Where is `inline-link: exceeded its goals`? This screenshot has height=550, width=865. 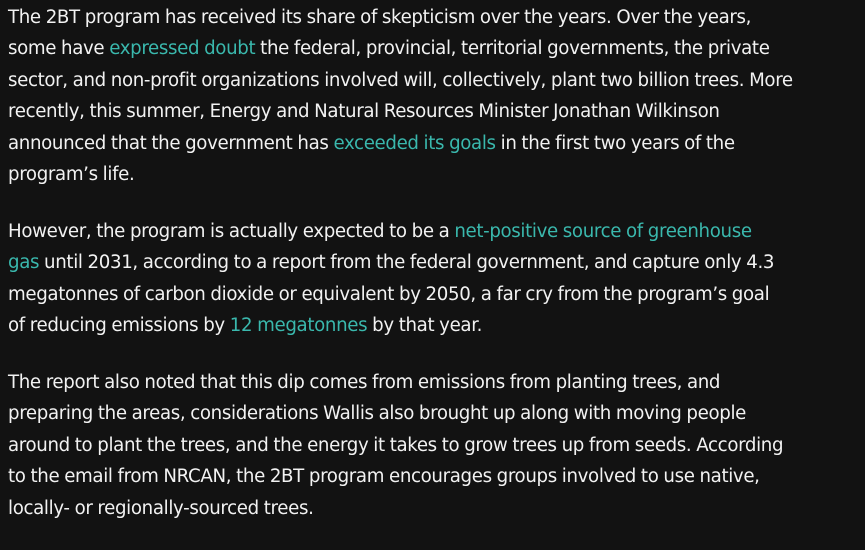
inline-link: exceeded its goals is located at coordinates (414, 143).